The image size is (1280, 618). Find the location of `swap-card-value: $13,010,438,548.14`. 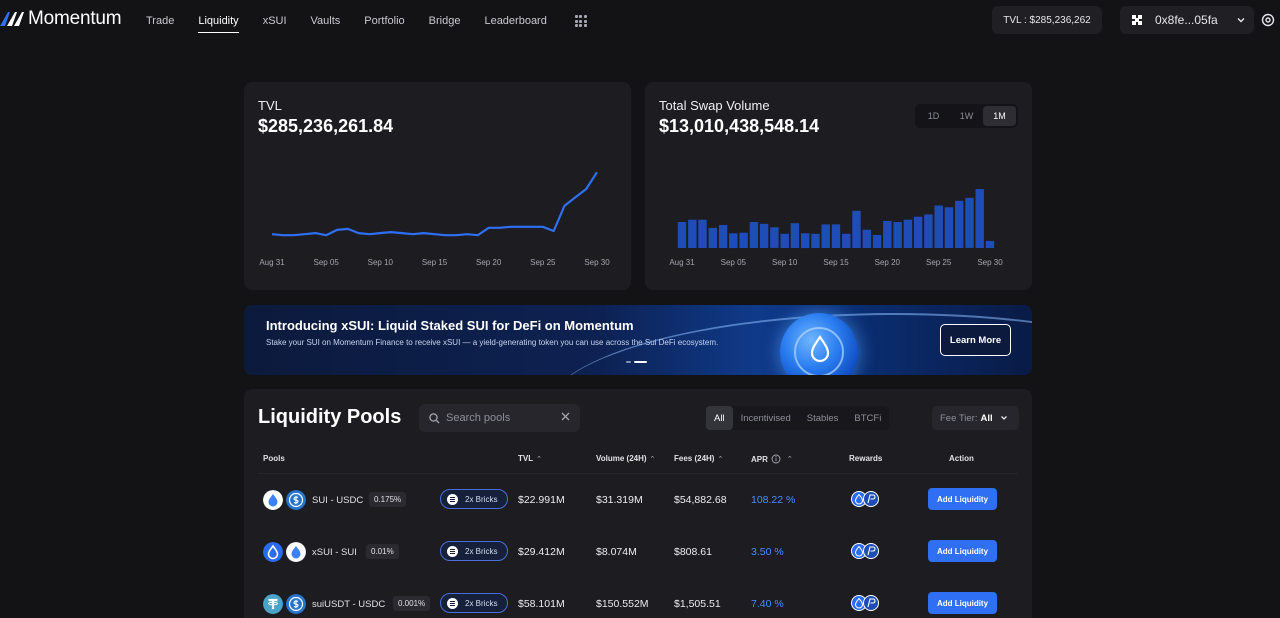

swap-card-value: $13,010,438,548.14 is located at coordinates (739, 126).